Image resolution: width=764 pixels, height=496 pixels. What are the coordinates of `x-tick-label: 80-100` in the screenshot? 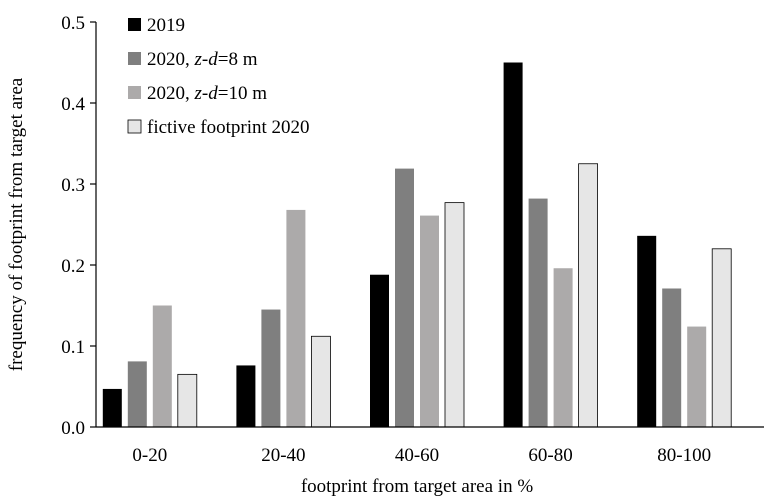 It's located at (684, 455).